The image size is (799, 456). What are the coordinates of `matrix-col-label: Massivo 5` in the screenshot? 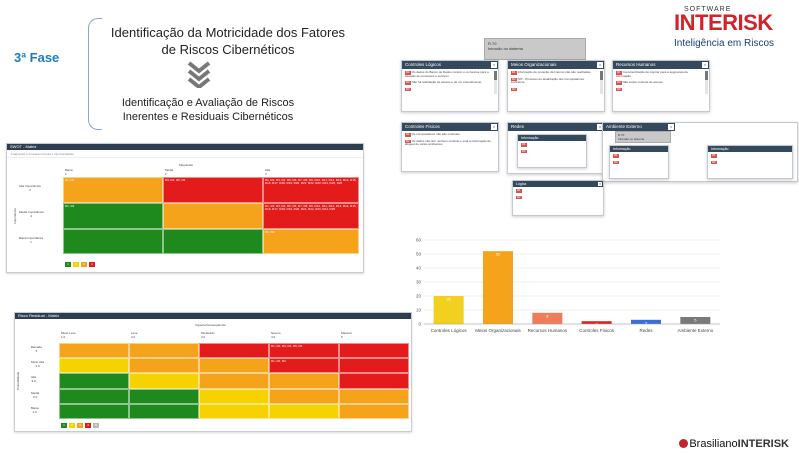 It's located at (347, 335).